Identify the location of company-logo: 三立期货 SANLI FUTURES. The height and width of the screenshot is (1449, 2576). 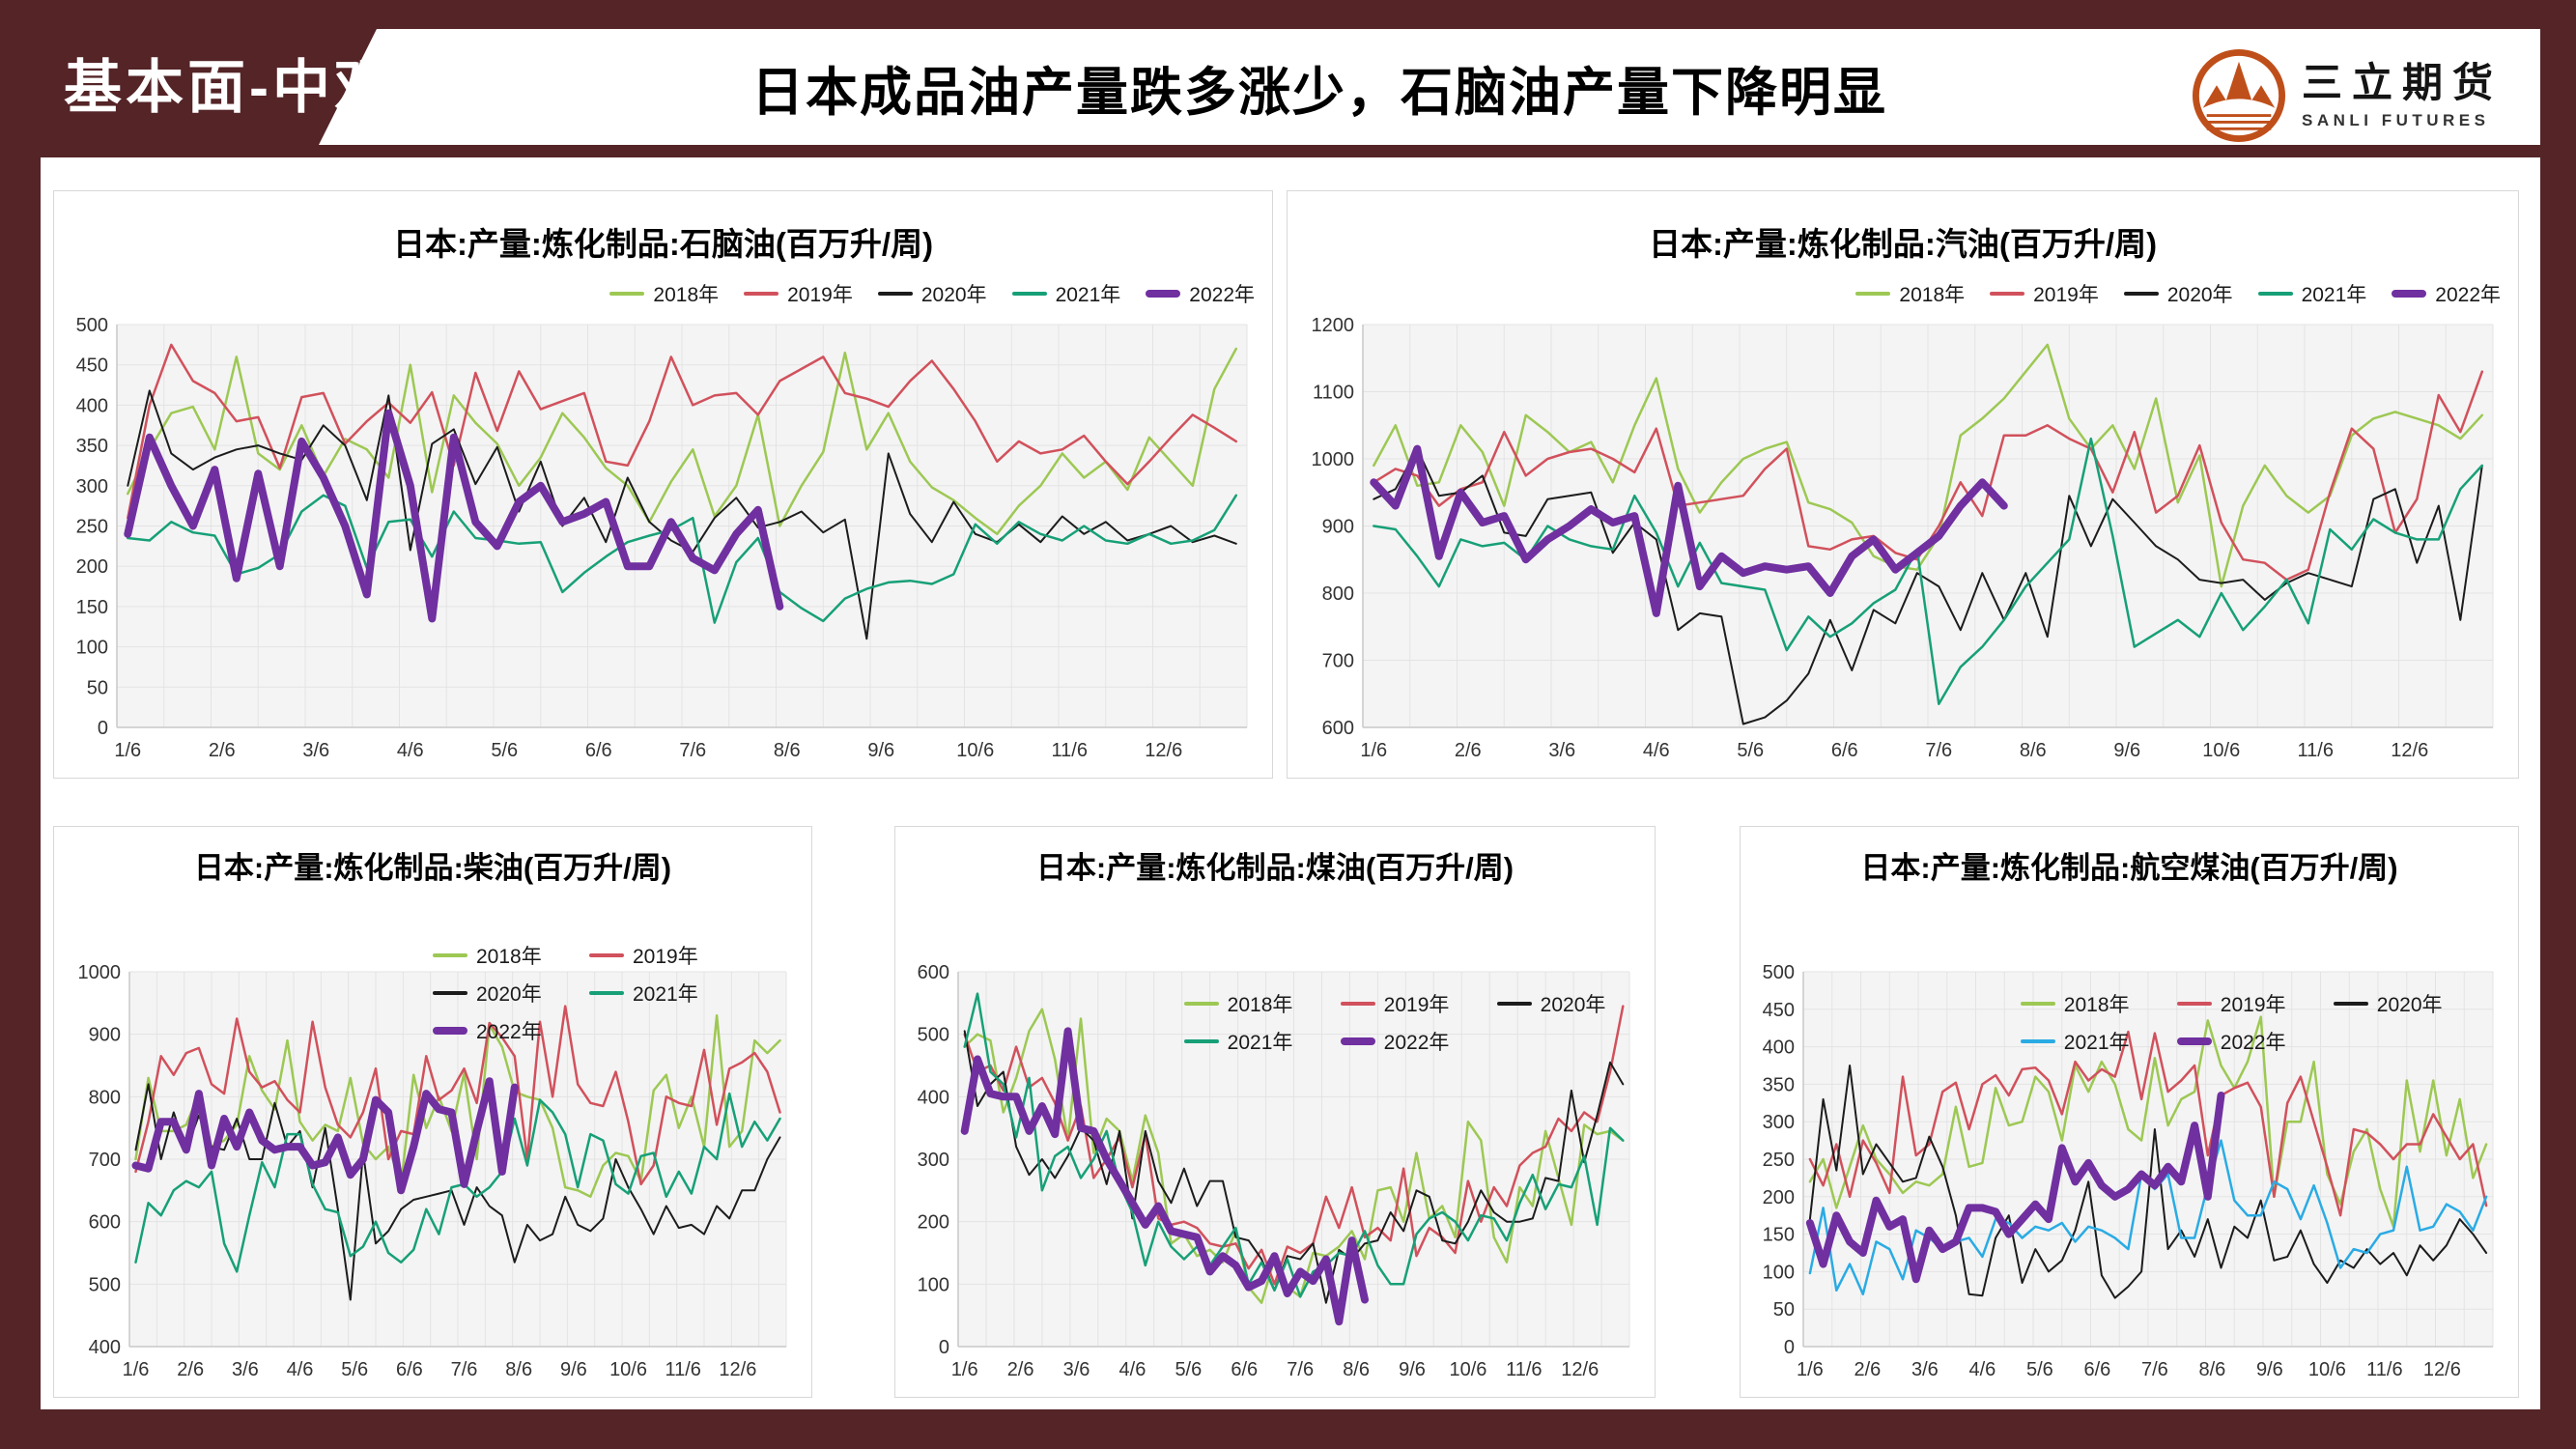
(2347, 95).